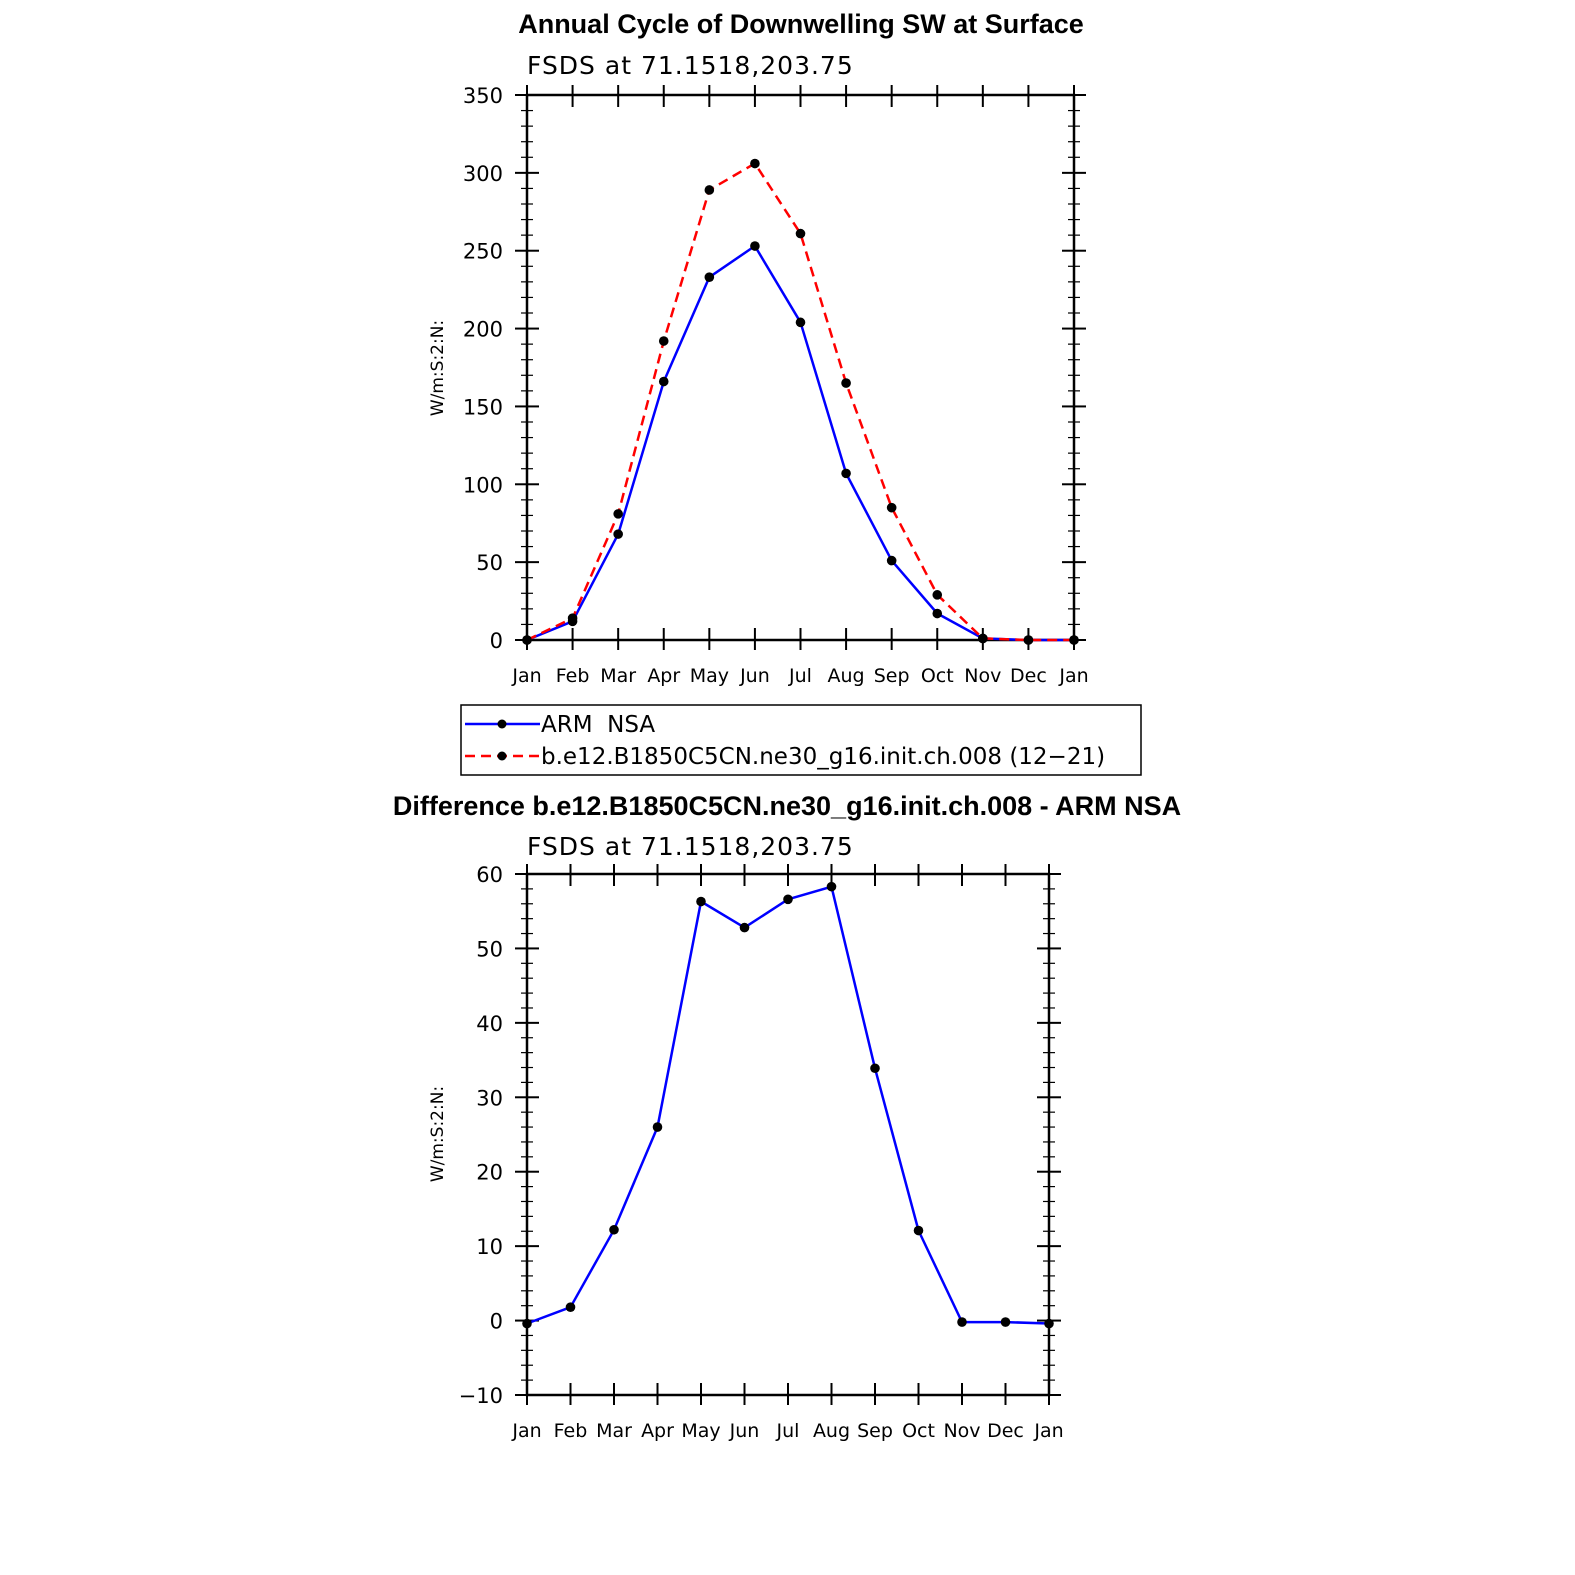 This screenshot has width=1575, height=1575. I want to click on y-tick-label: 250, so click(483, 252).